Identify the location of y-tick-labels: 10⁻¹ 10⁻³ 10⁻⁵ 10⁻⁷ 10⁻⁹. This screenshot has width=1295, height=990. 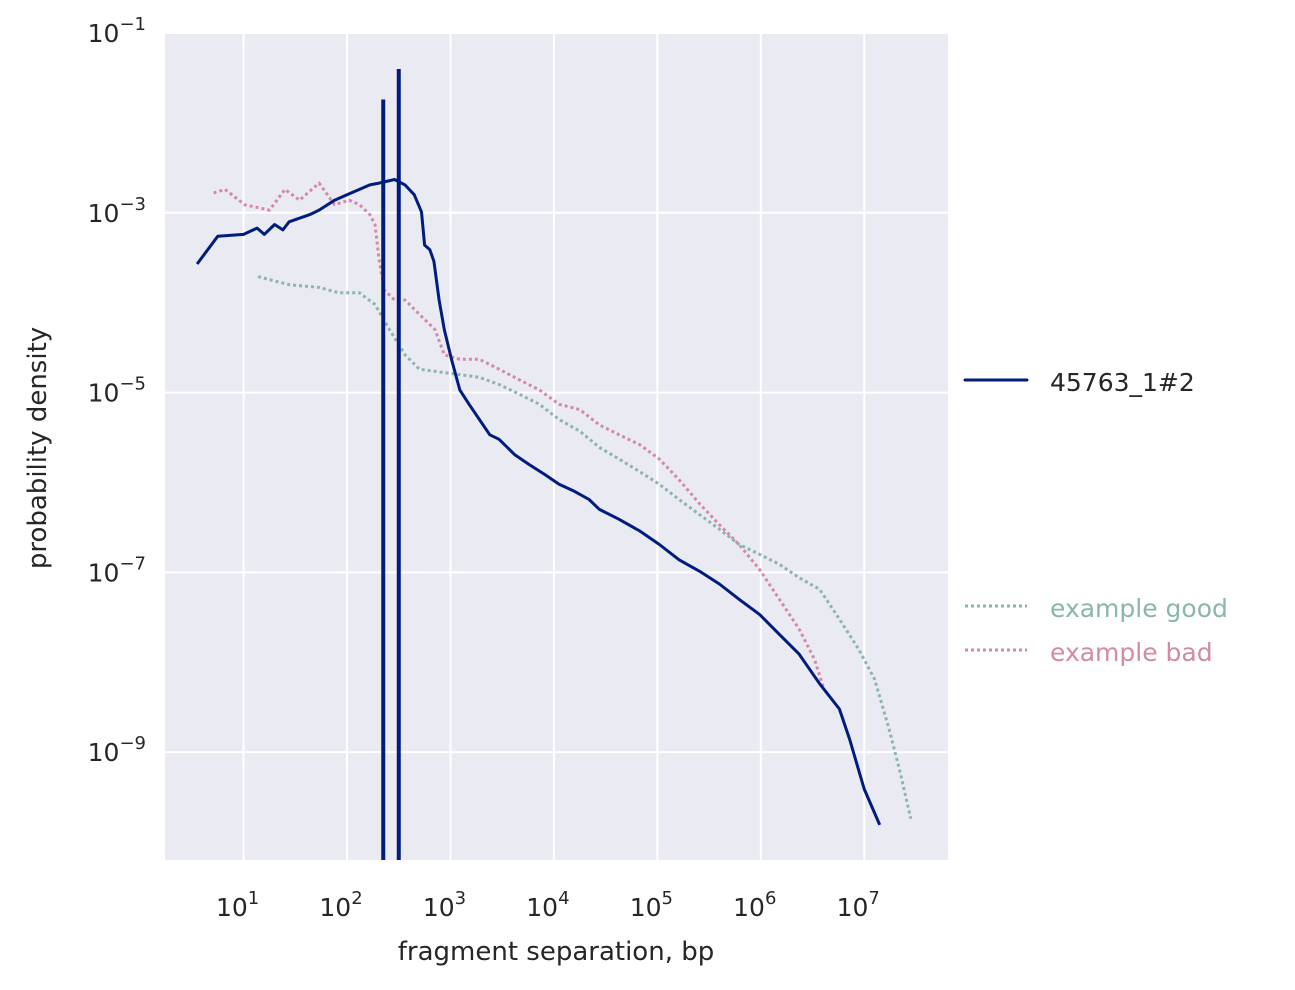
(117, 390).